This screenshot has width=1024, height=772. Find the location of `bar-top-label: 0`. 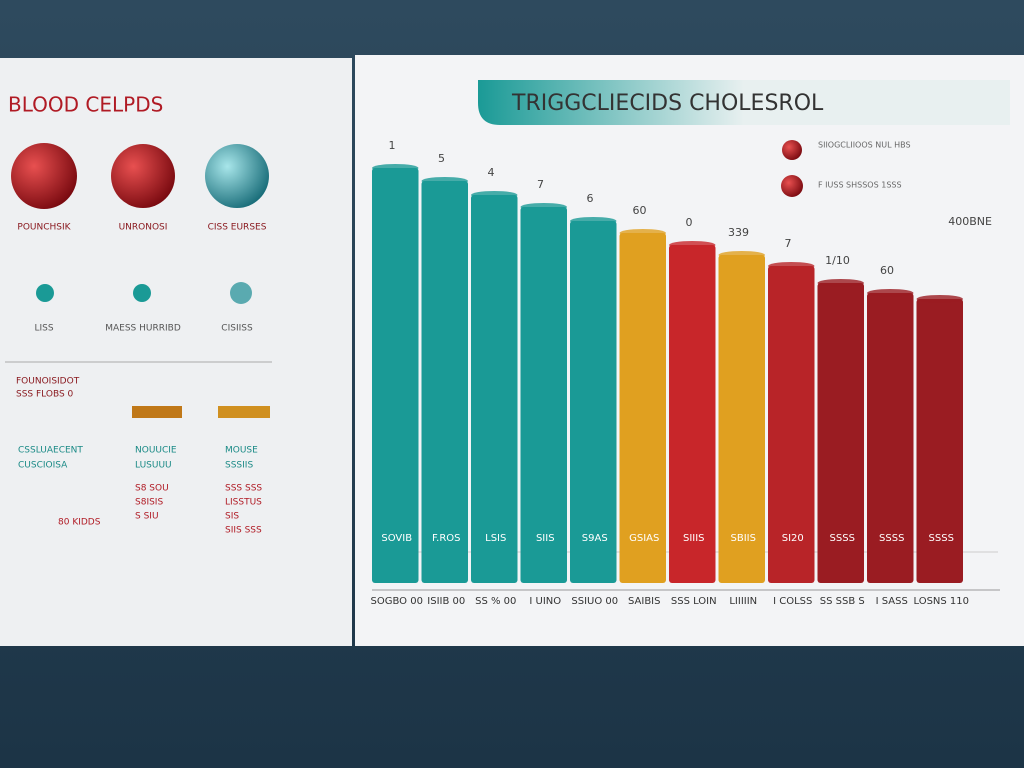

bar-top-label: 0 is located at coordinates (689, 222).